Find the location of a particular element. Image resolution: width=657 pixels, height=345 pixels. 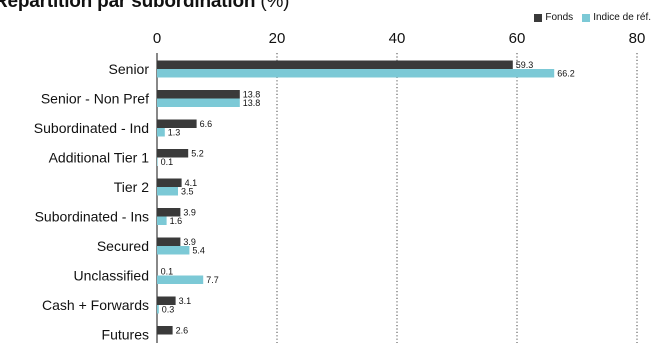

data-label-indice: 7.7 is located at coordinates (212, 280).